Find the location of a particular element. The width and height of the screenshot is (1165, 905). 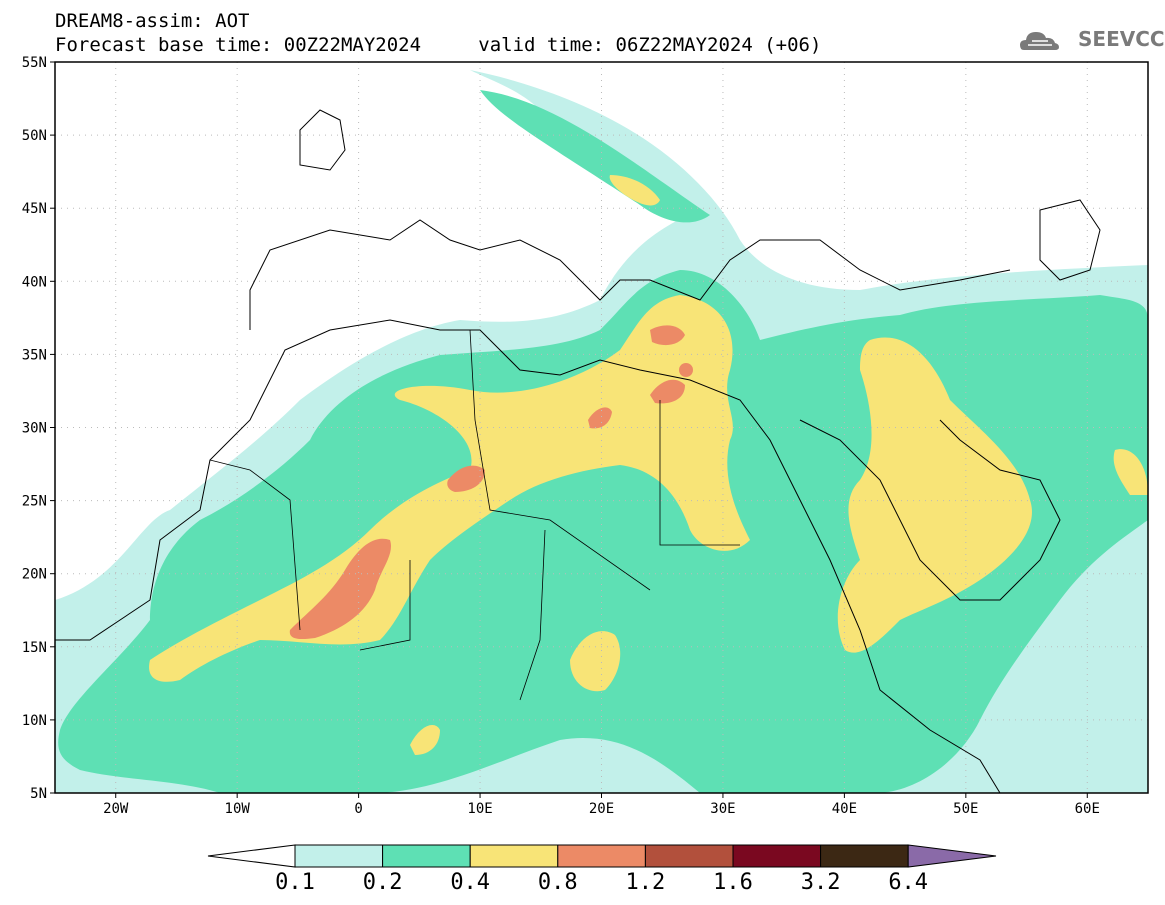

uk-coast is located at coordinates (322, 140).